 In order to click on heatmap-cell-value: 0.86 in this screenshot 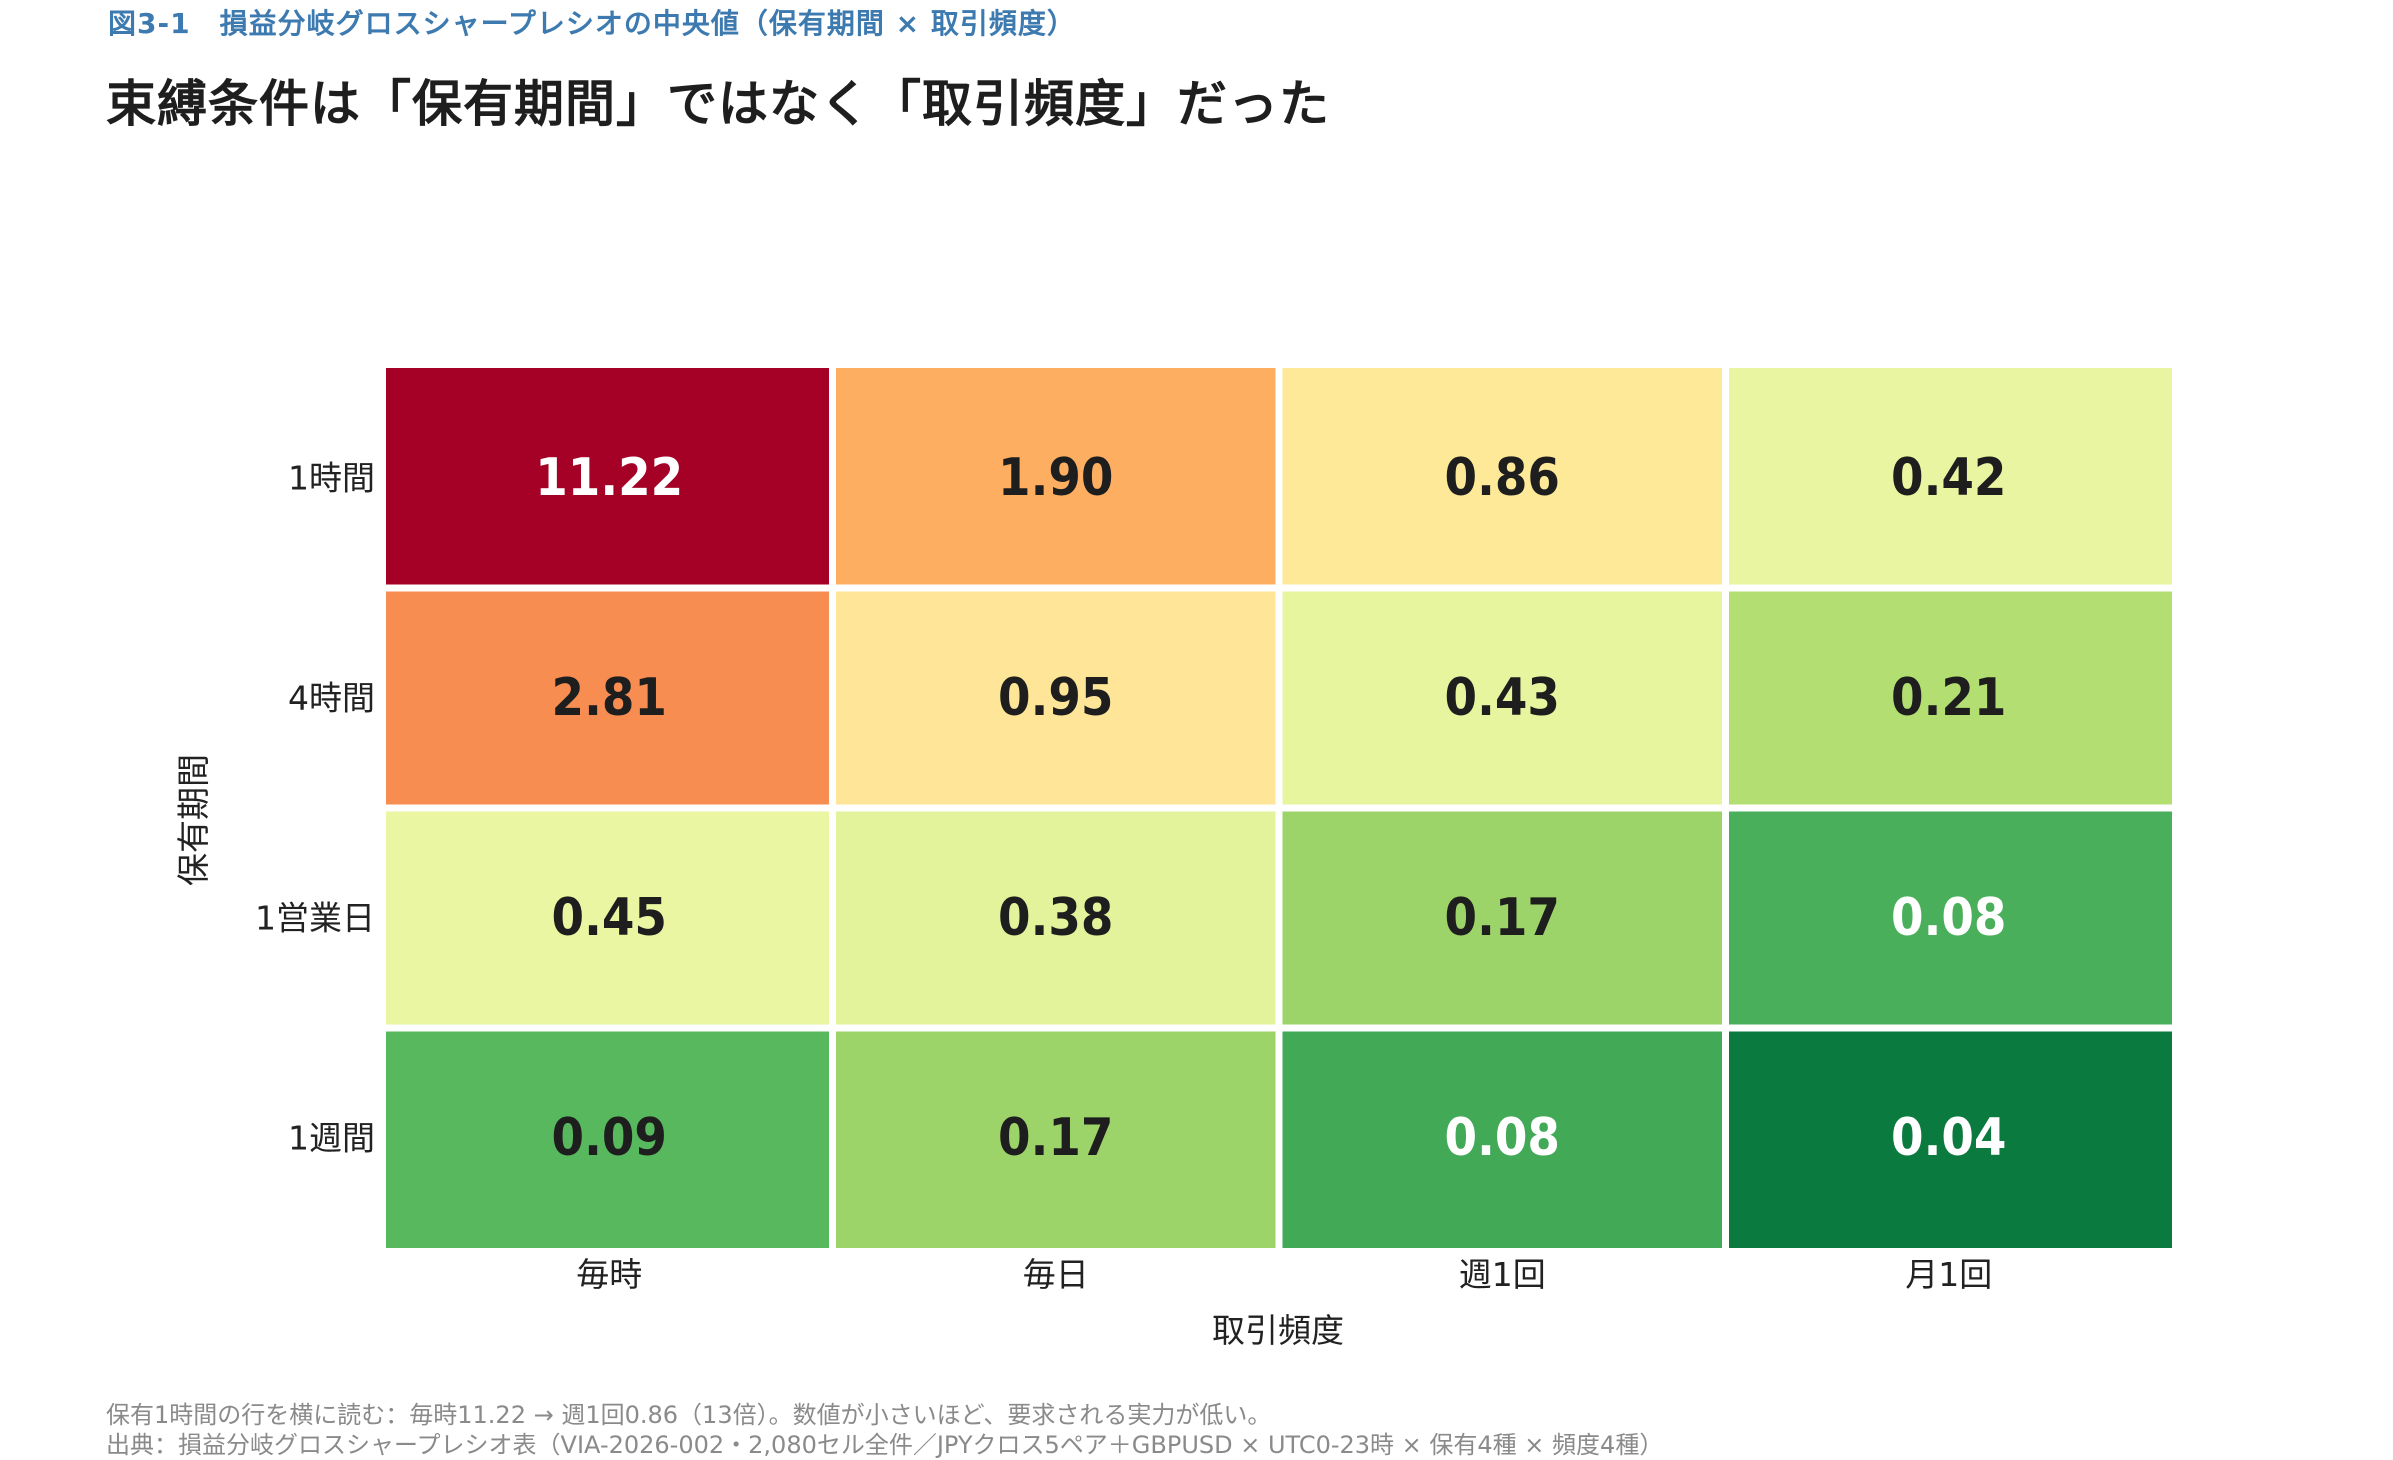, I will do `click(1502, 478)`.